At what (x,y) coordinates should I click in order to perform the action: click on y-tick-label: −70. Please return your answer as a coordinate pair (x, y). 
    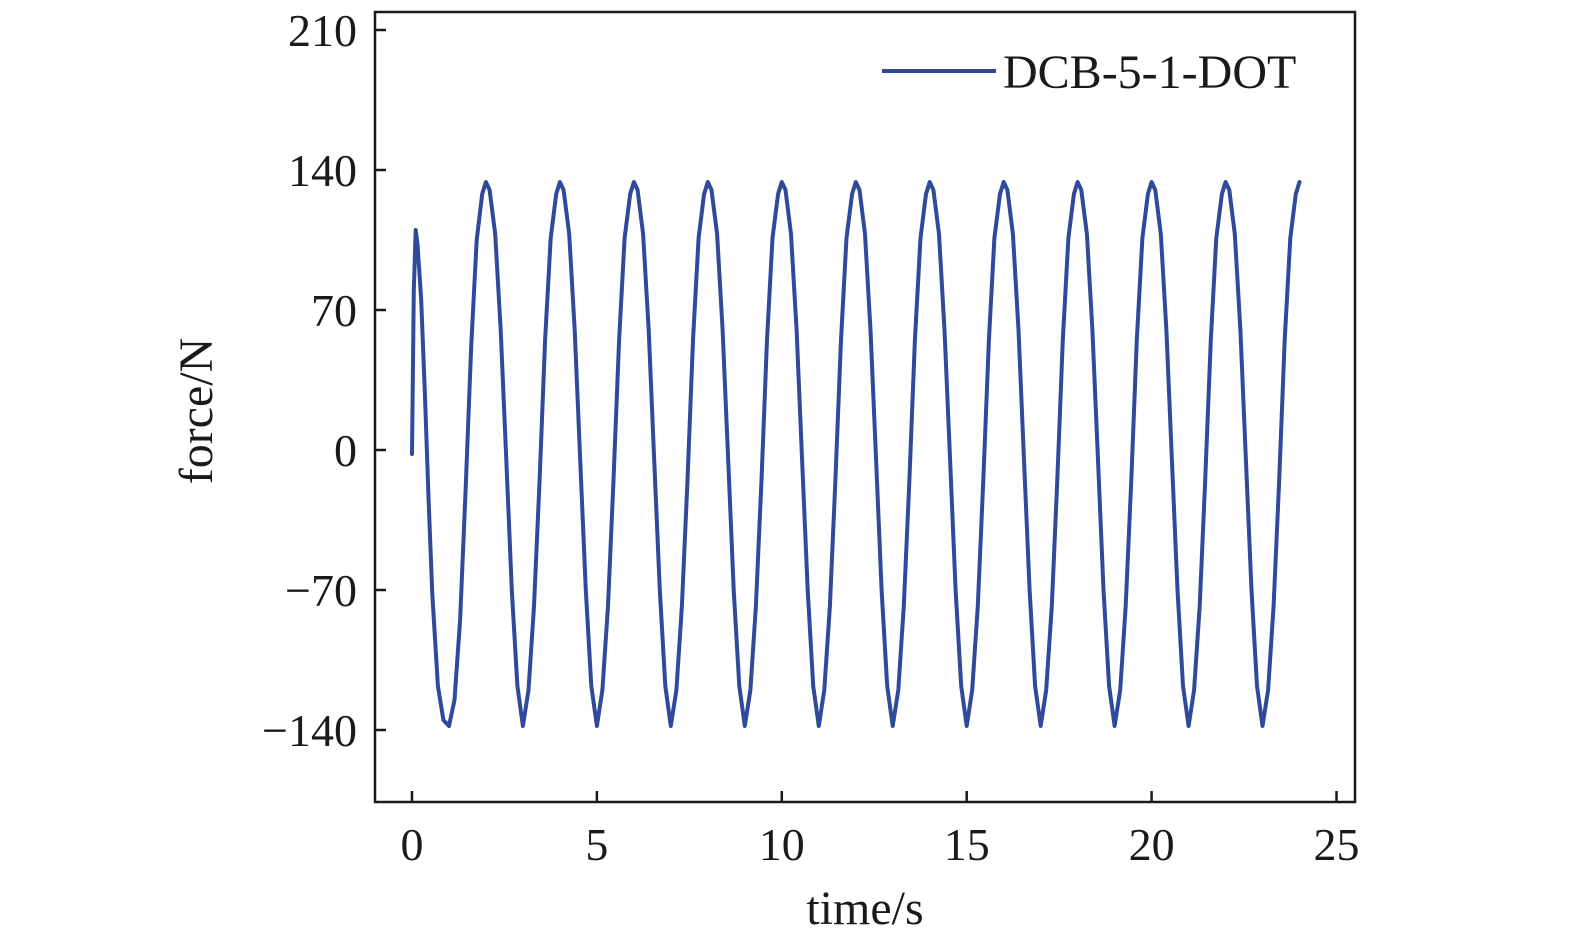
    Looking at the image, I should click on (321, 590).